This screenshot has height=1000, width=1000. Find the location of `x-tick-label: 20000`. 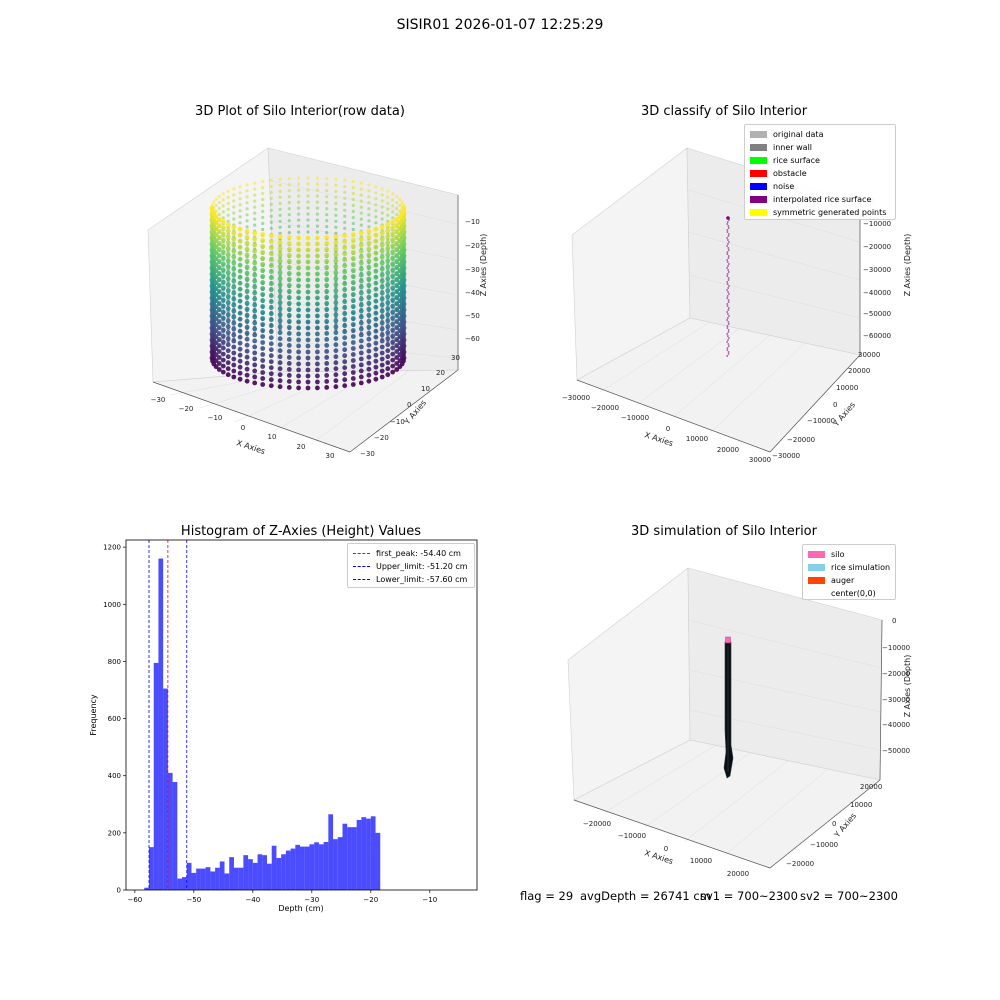

x-tick-label: 20000 is located at coordinates (728, 450).